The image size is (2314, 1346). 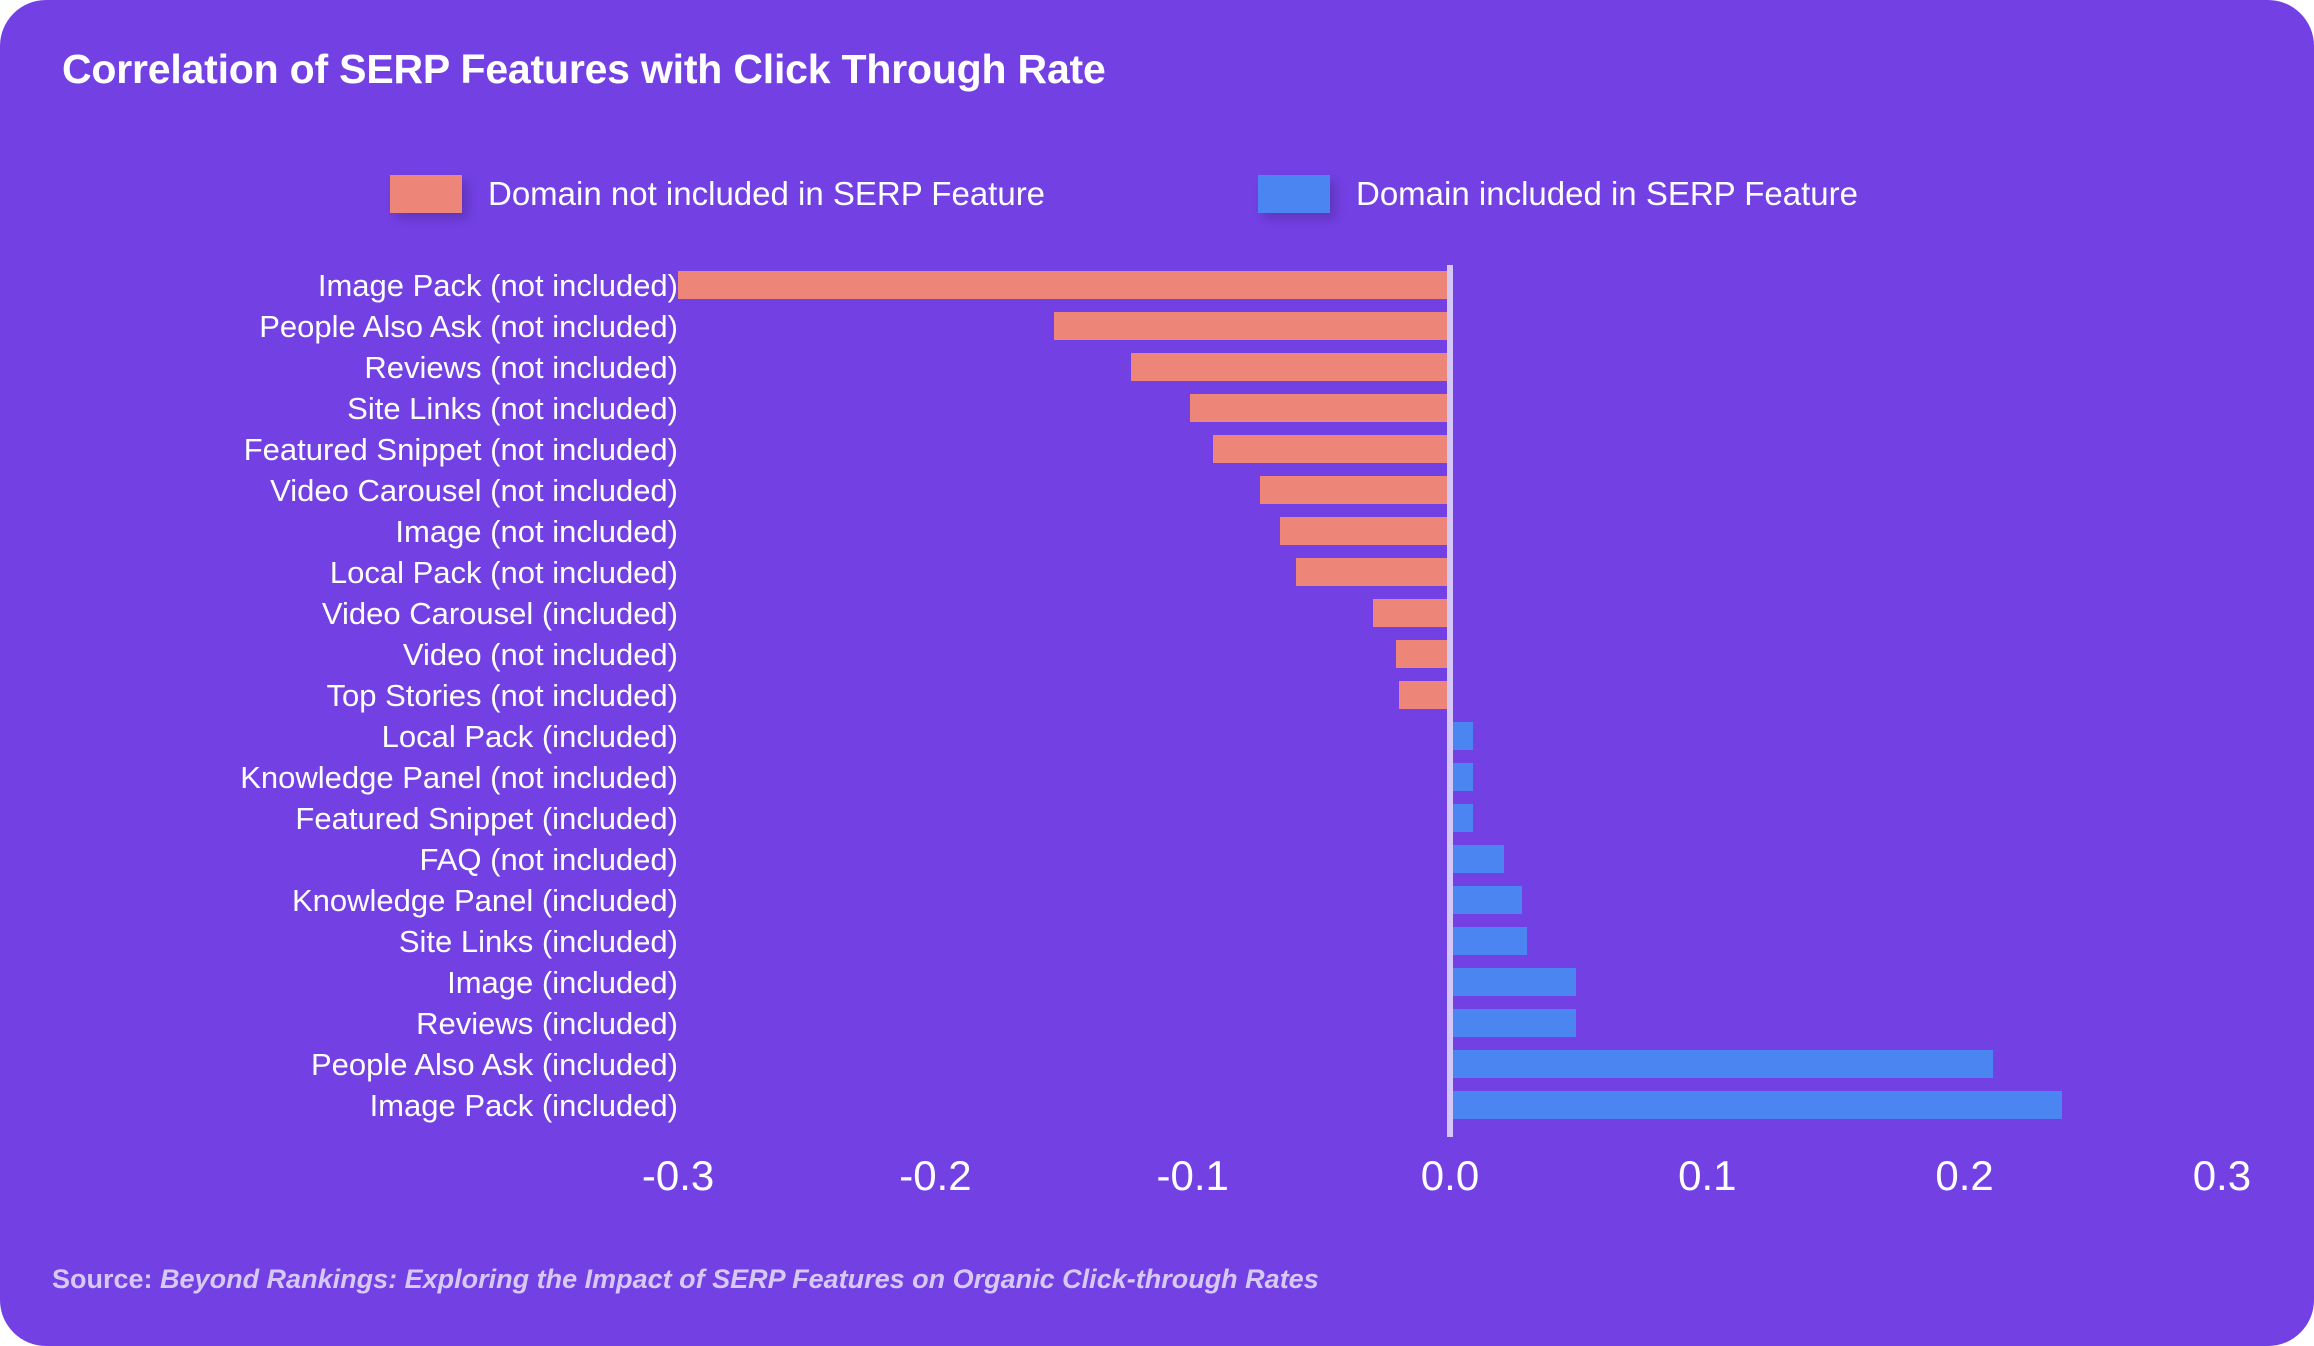 I want to click on bar-row: People Also Ask (not included), so click(x=1157, y=326).